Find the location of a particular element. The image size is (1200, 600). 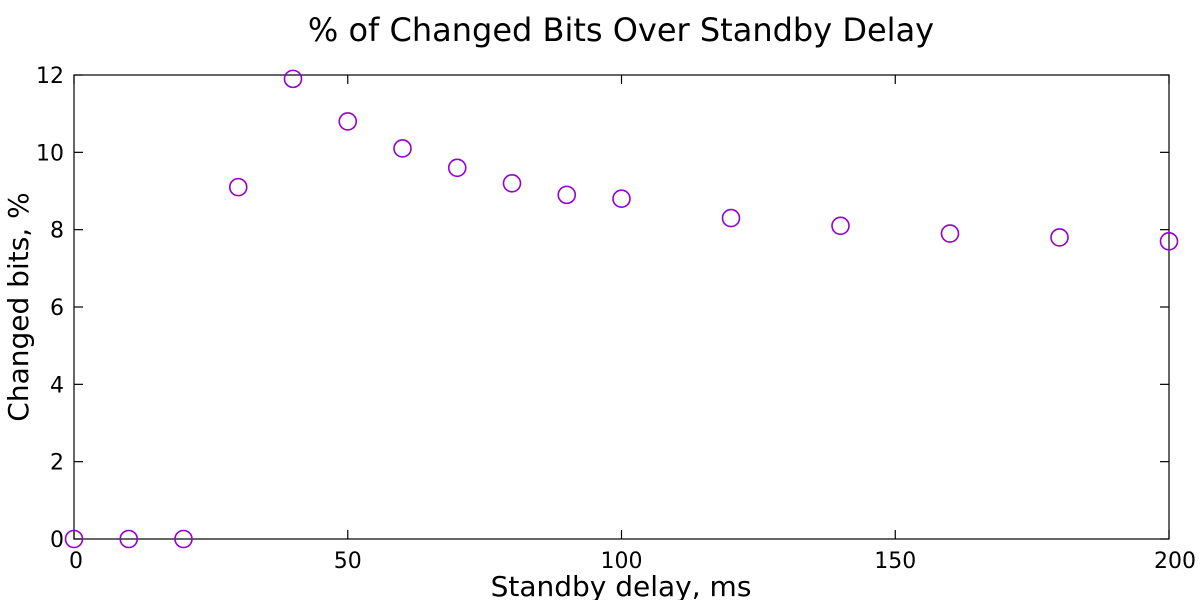

y-tick-labels: 0 2 4 6 8 10 12 is located at coordinates (50, 308).